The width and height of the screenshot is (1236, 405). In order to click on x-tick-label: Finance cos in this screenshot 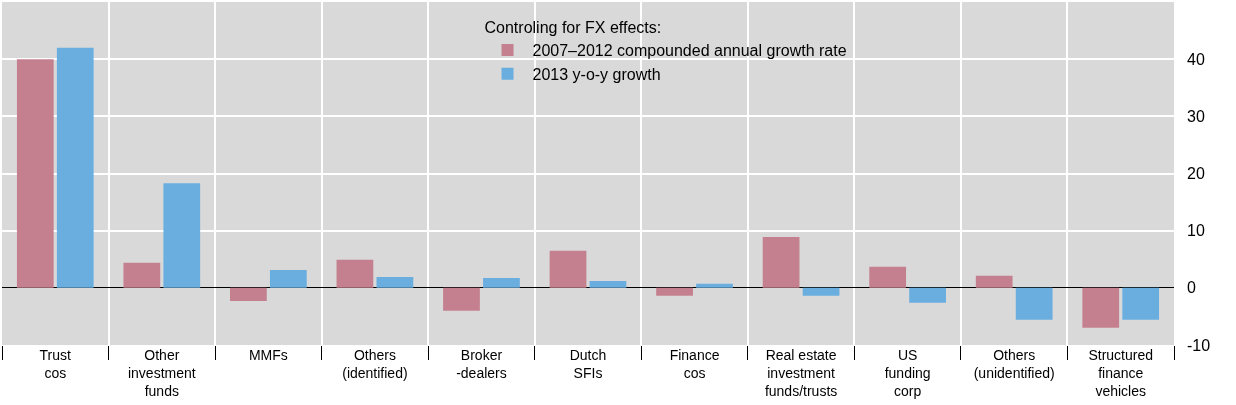, I will do `click(694, 364)`.